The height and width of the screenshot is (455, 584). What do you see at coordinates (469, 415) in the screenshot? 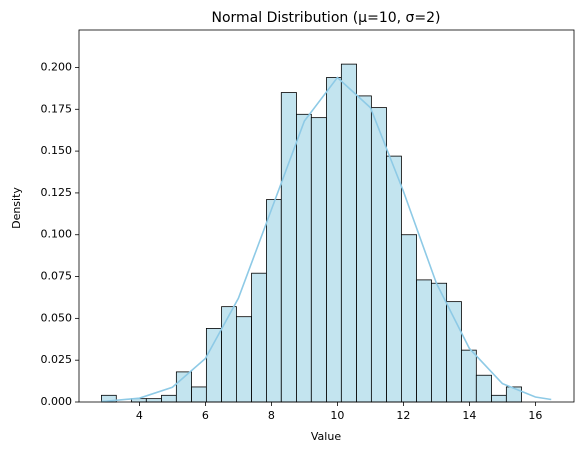
I see `x-tick-label: 14` at bounding box center [469, 415].